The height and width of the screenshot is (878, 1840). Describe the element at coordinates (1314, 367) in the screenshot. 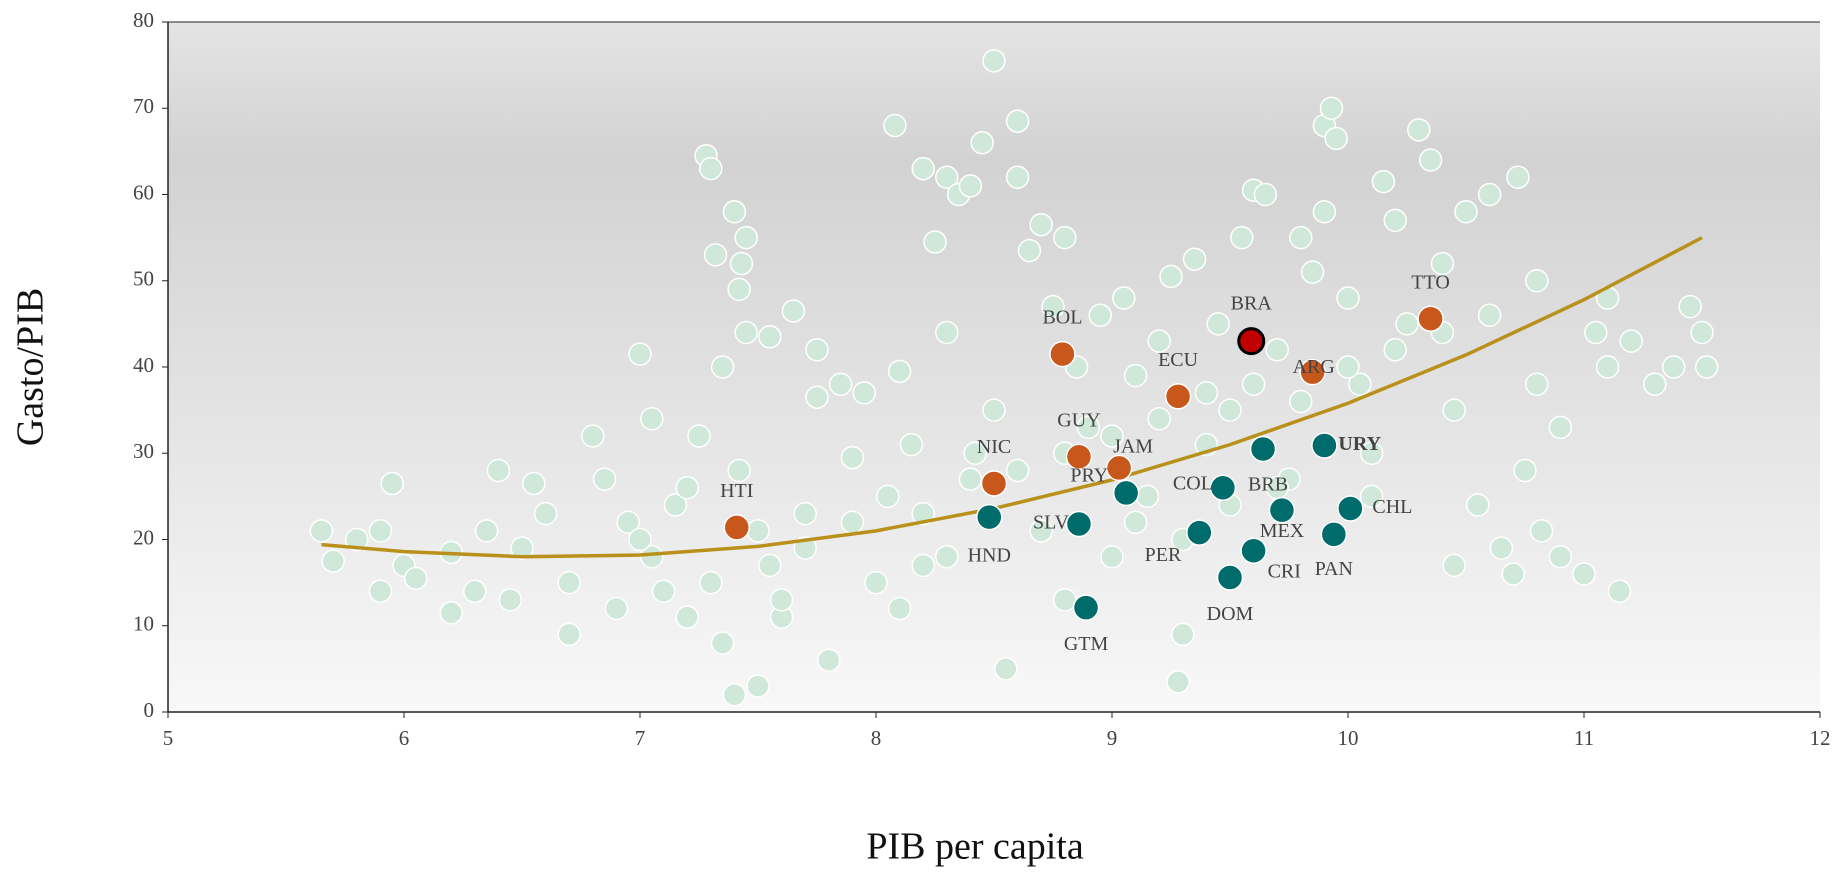

I see `country-label: ARG` at that location.